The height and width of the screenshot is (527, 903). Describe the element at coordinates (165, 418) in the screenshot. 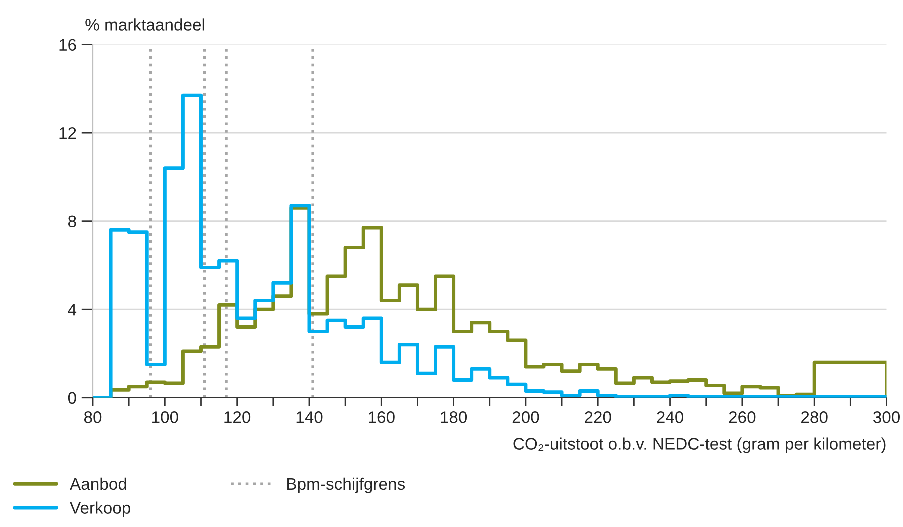

I see `x-tick-label: 100` at that location.